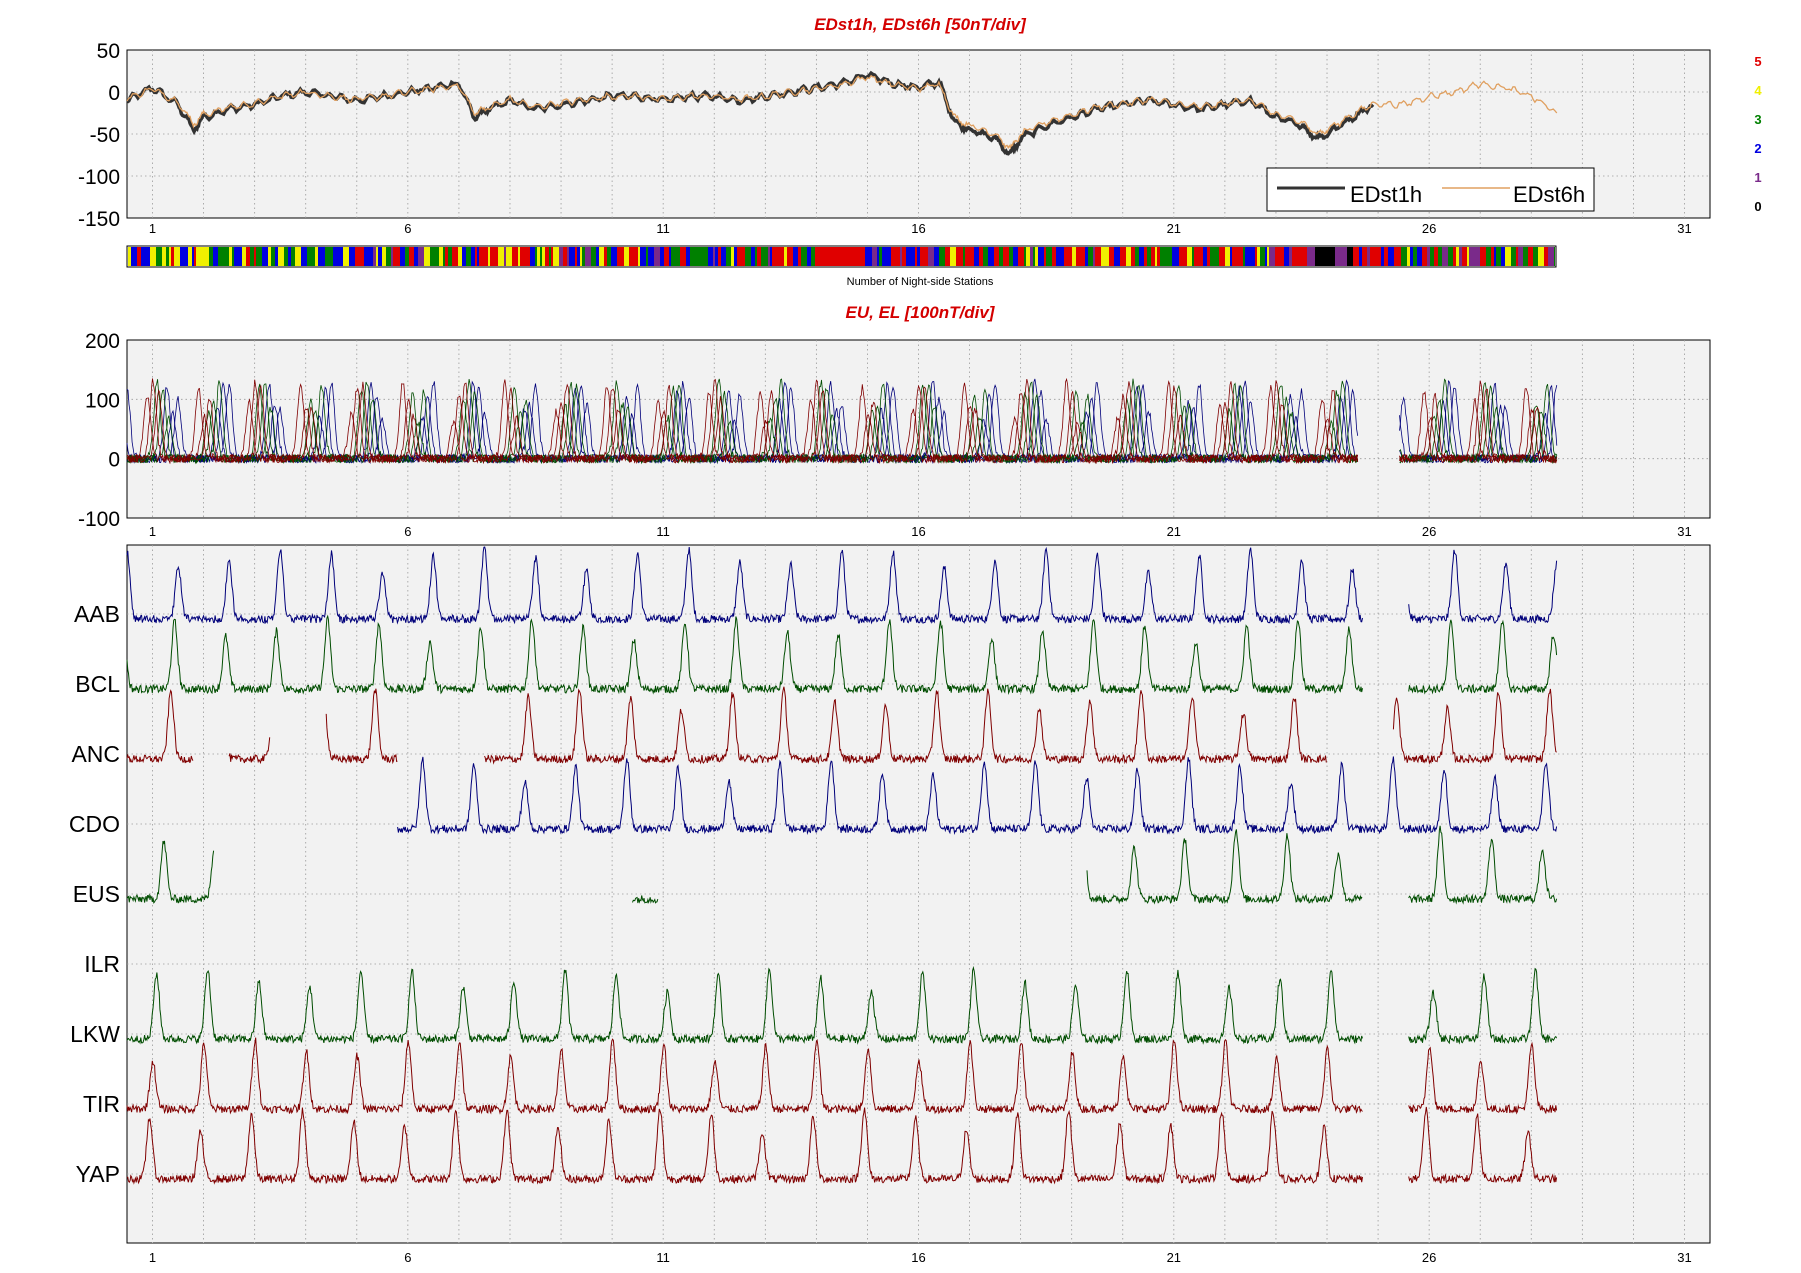 This screenshot has width=1801, height=1273. I want to click on station-trace-anc, so click(361, 726).